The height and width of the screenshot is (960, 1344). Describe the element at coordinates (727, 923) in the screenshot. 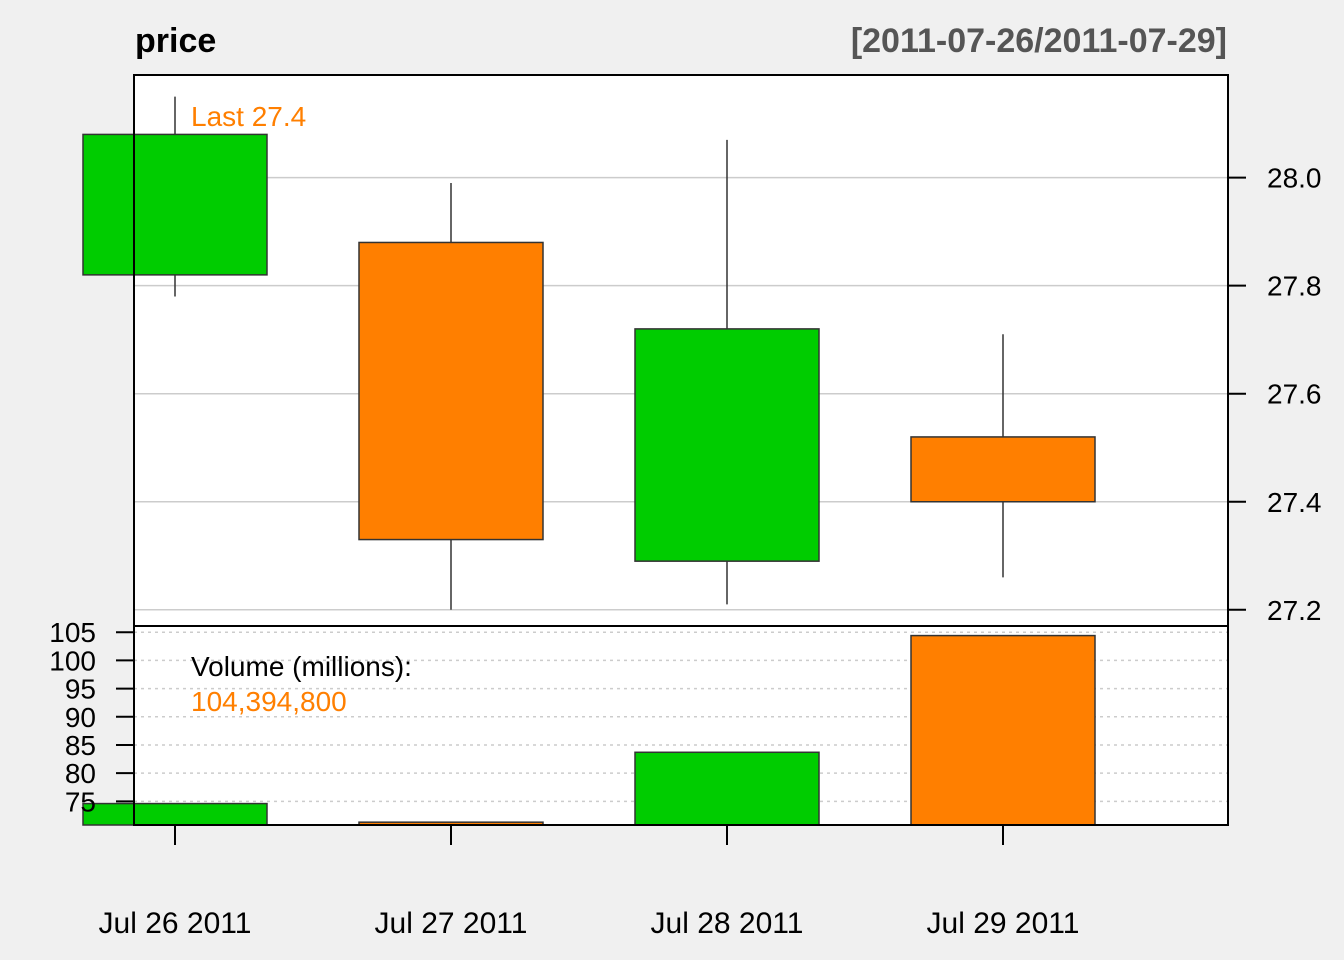

I see `x-tick-label: Jul 28 2011` at that location.